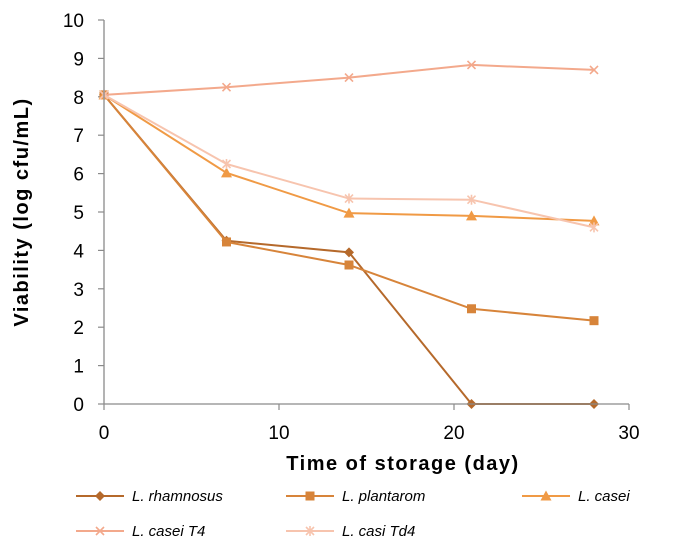  Describe the element at coordinates (278, 433) in the screenshot. I see `x-tick-label: 10` at that location.